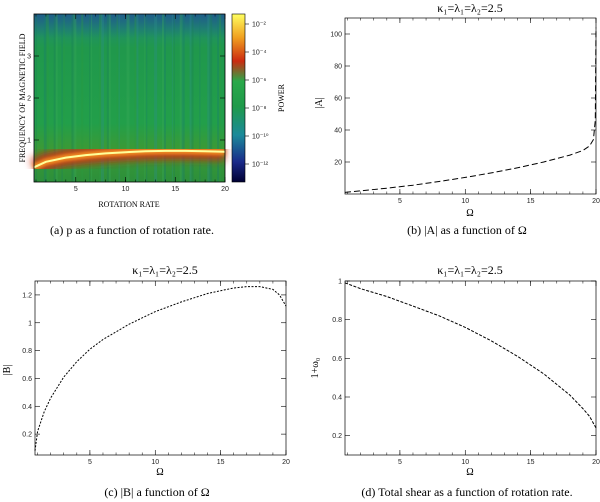 Image resolution: width=600 pixels, height=502 pixels. Describe the element at coordinates (29, 57) in the screenshot. I see `y-tick-label: 3` at that location.